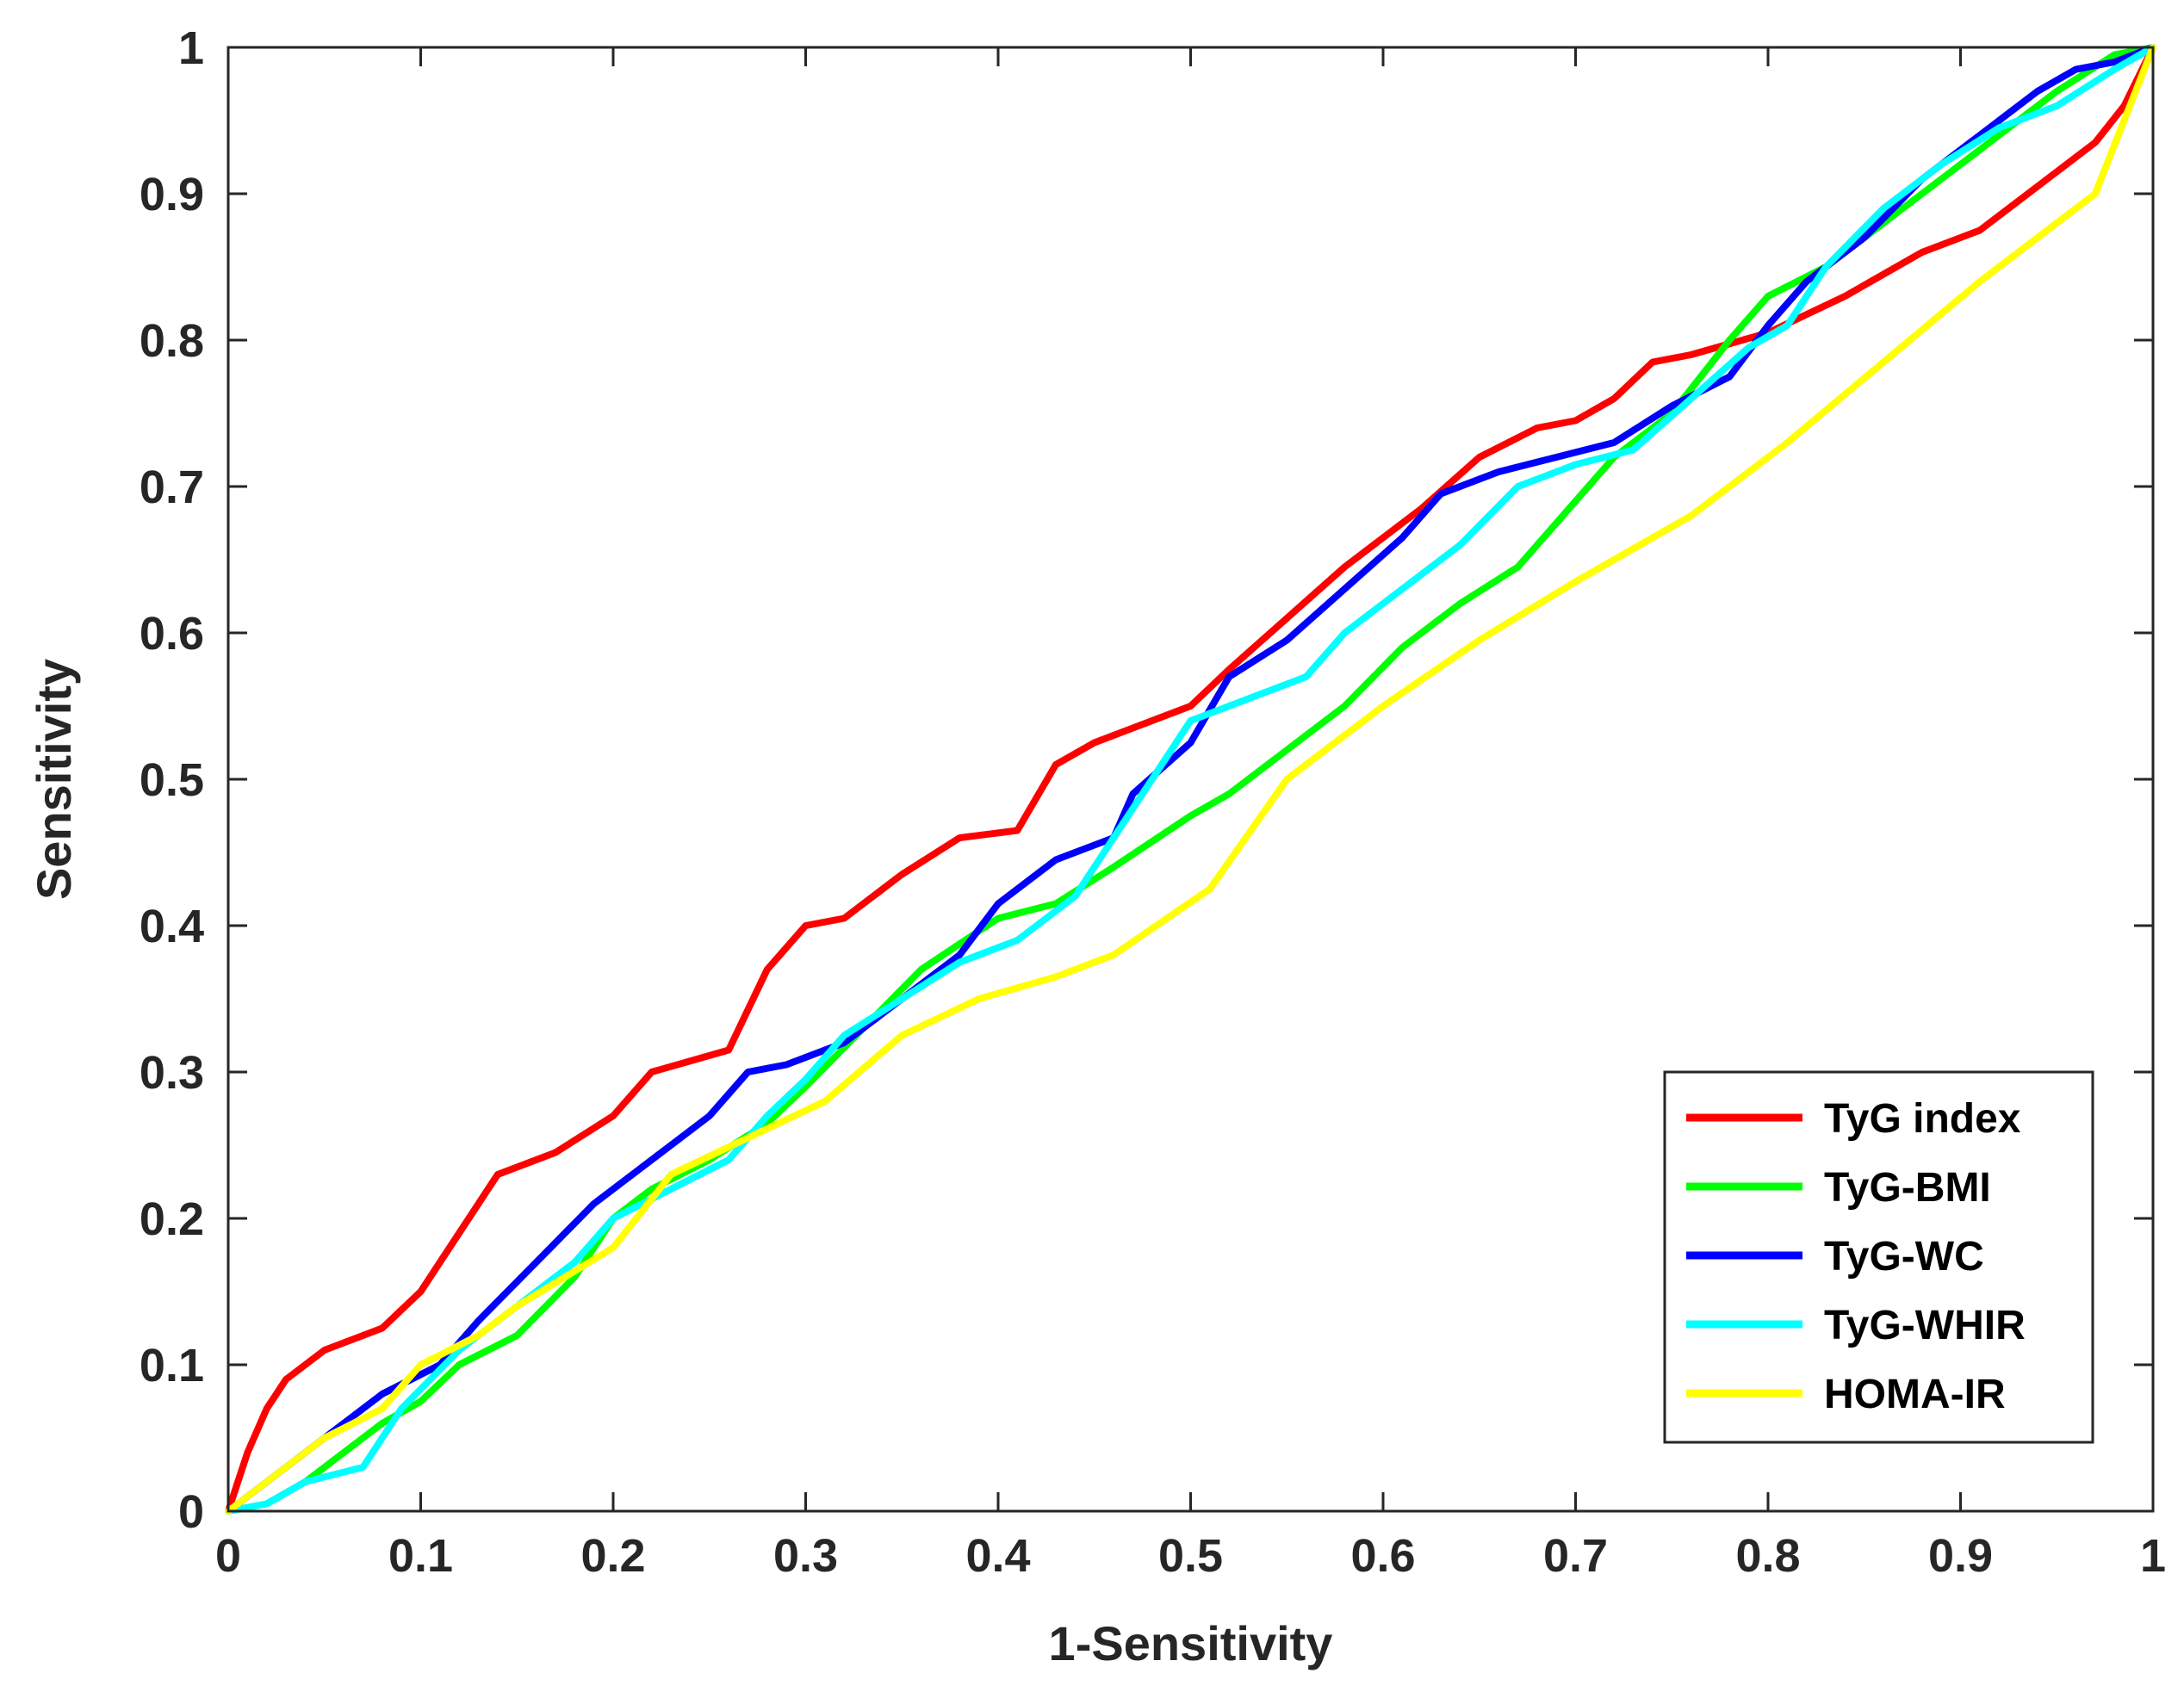 This screenshot has height=1698, width=2184. What do you see at coordinates (805, 1556) in the screenshot?
I see `x-tick-label: 0.3` at bounding box center [805, 1556].